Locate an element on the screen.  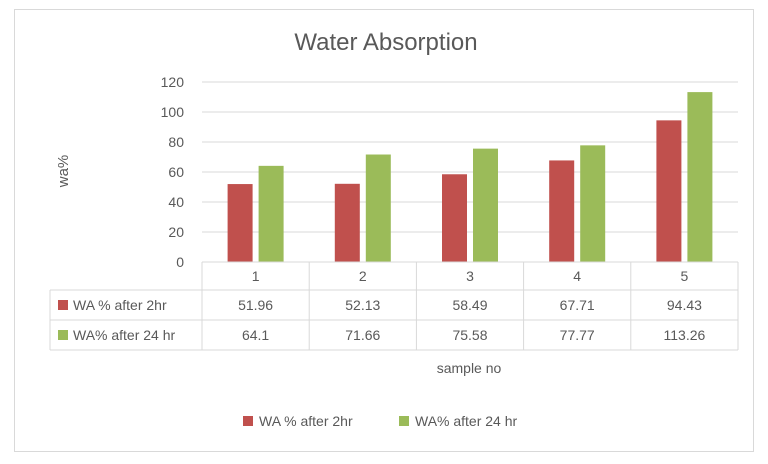
y-tick-label: 120 is located at coordinates (173, 82).